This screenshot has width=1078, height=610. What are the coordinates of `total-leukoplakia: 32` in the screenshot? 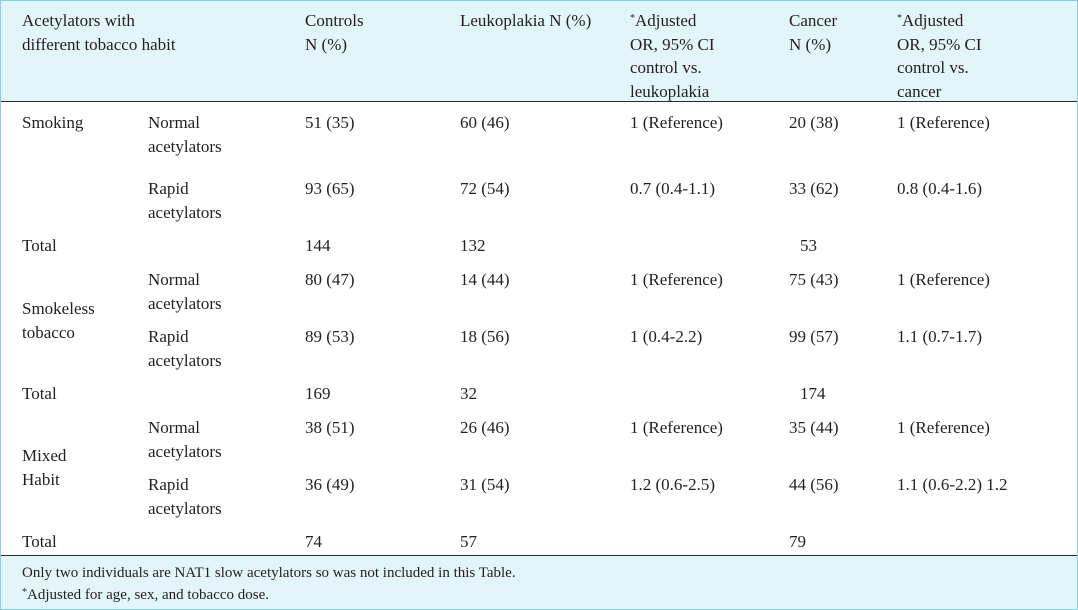 It's located at (468, 393).